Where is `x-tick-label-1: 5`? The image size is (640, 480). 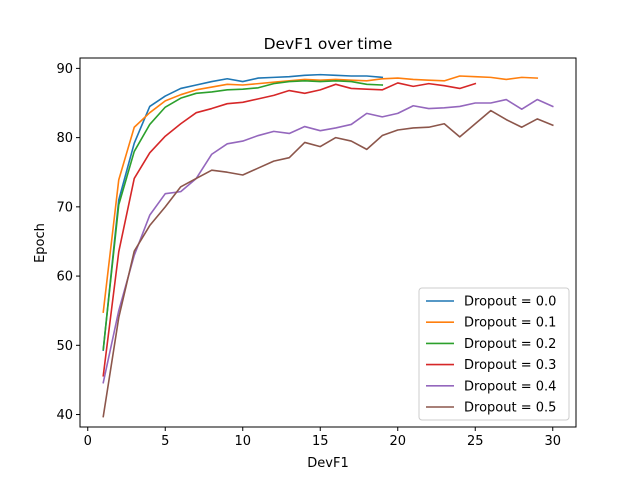
x-tick-label-1: 5 is located at coordinates (165, 441).